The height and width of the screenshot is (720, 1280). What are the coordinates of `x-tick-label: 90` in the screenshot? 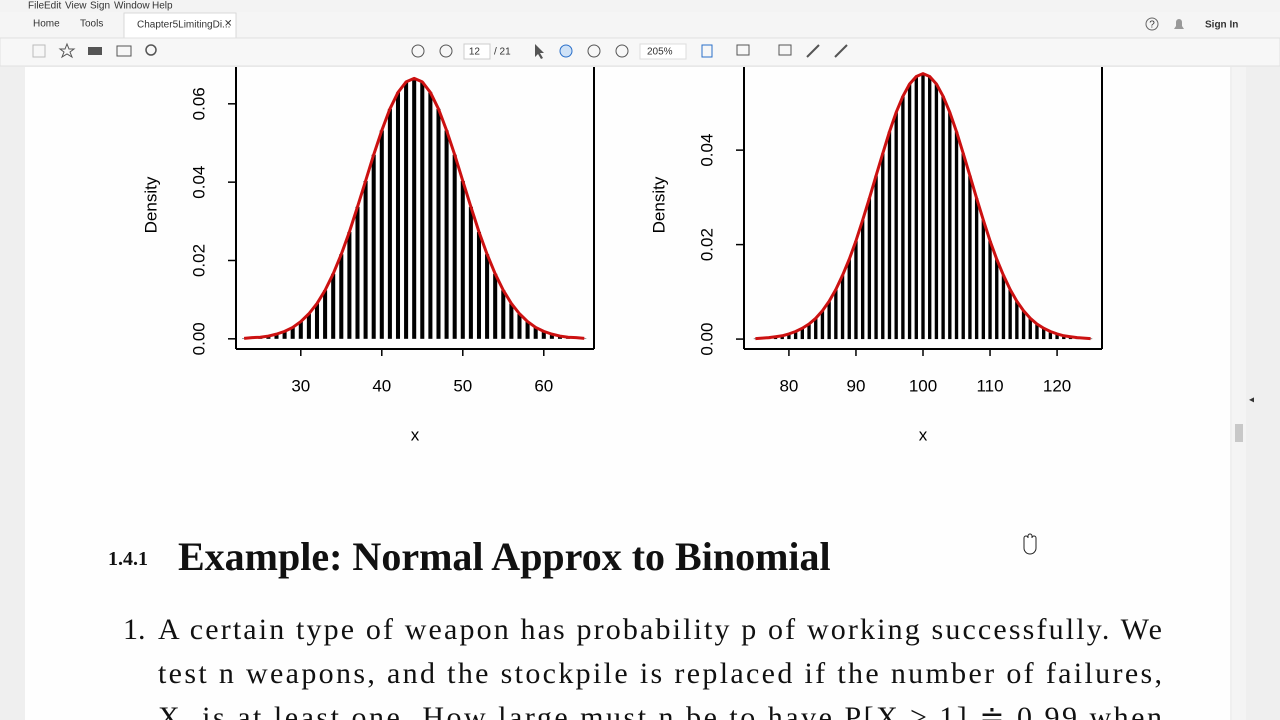 It's located at (855, 385).